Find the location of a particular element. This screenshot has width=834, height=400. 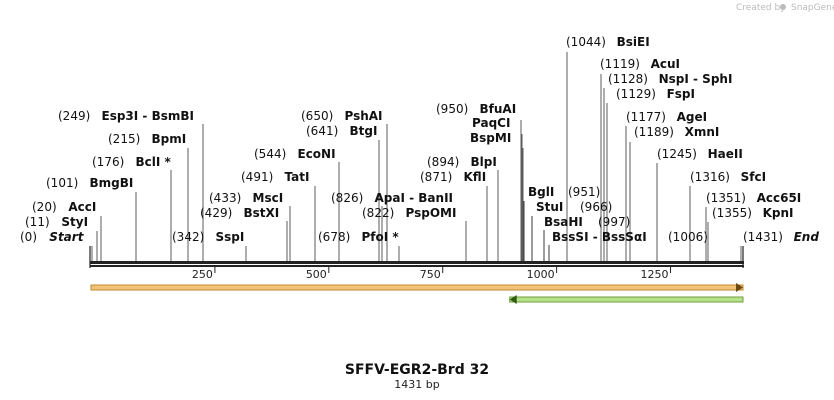

site-position: (544) is located at coordinates (270, 154).